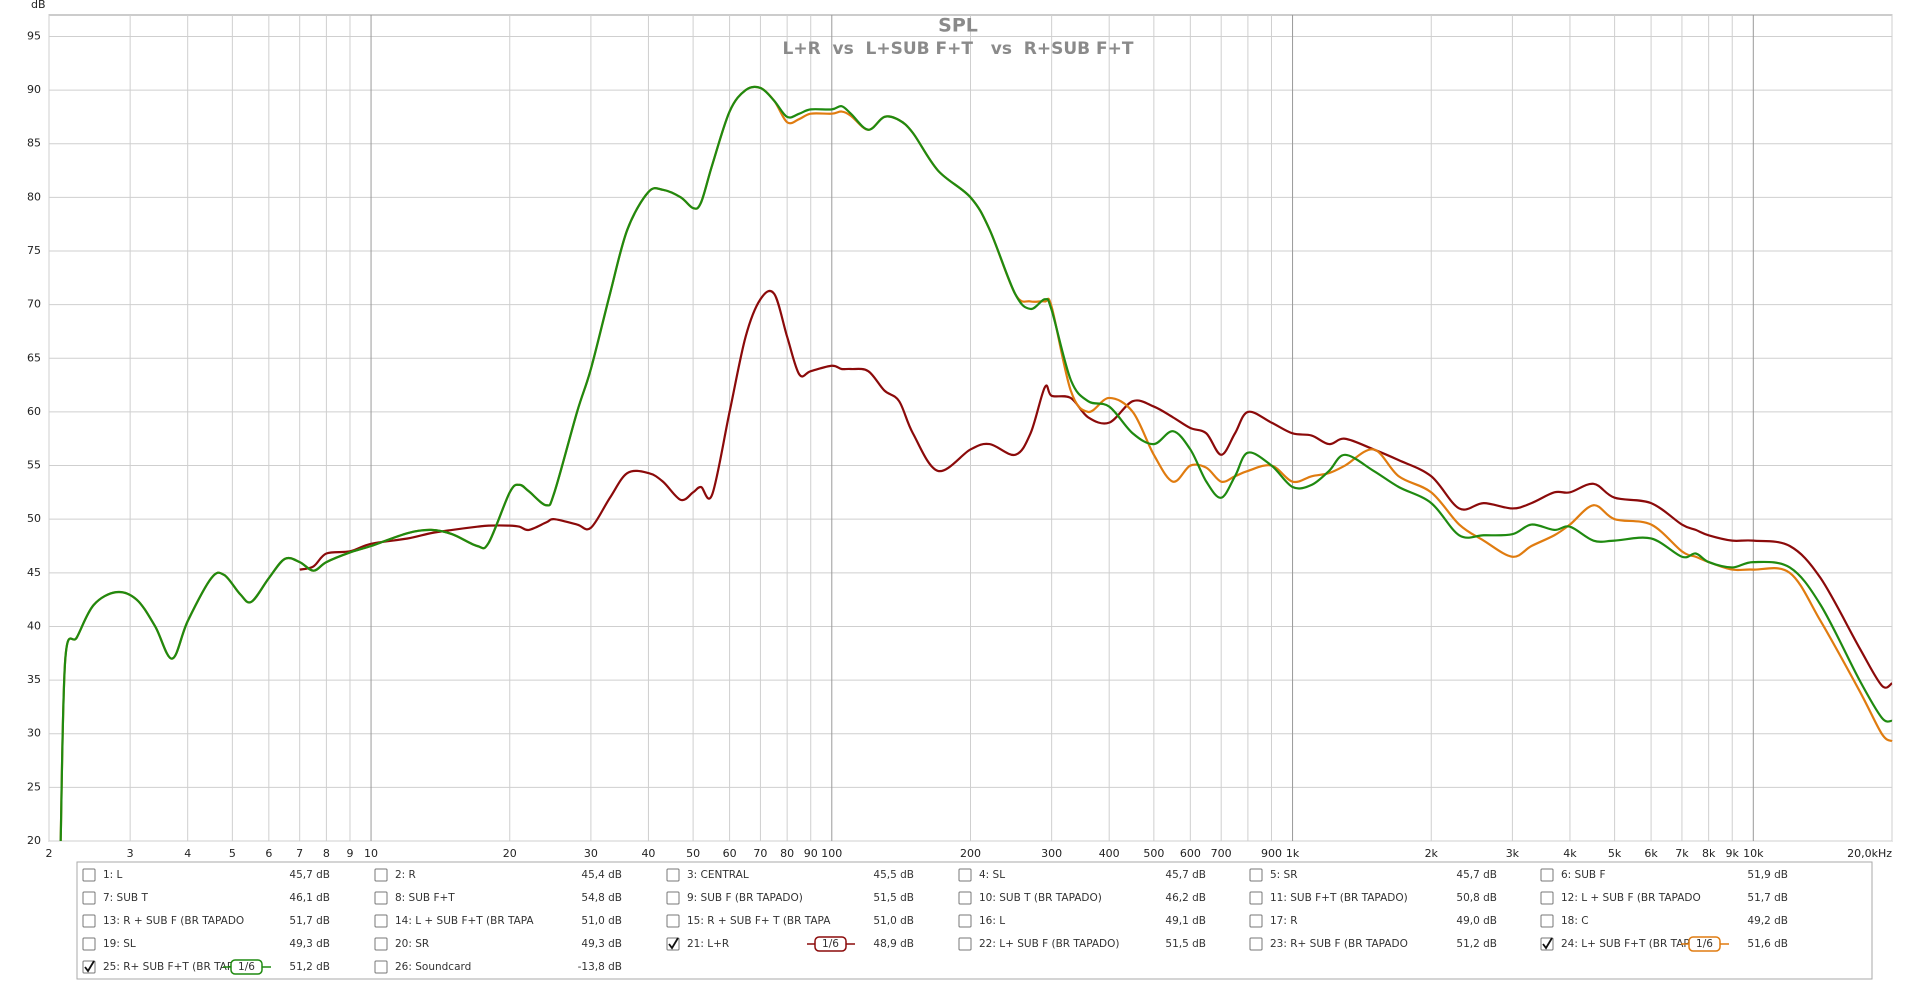 The width and height of the screenshot is (1916, 981). What do you see at coordinates (1476, 921) in the screenshot?
I see `trace-level: 49,0 dB` at bounding box center [1476, 921].